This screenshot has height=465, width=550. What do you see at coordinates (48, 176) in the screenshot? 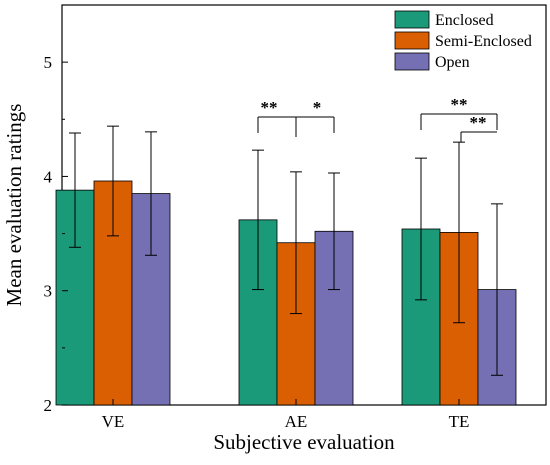
I see `y-tick-label: 4` at bounding box center [48, 176].